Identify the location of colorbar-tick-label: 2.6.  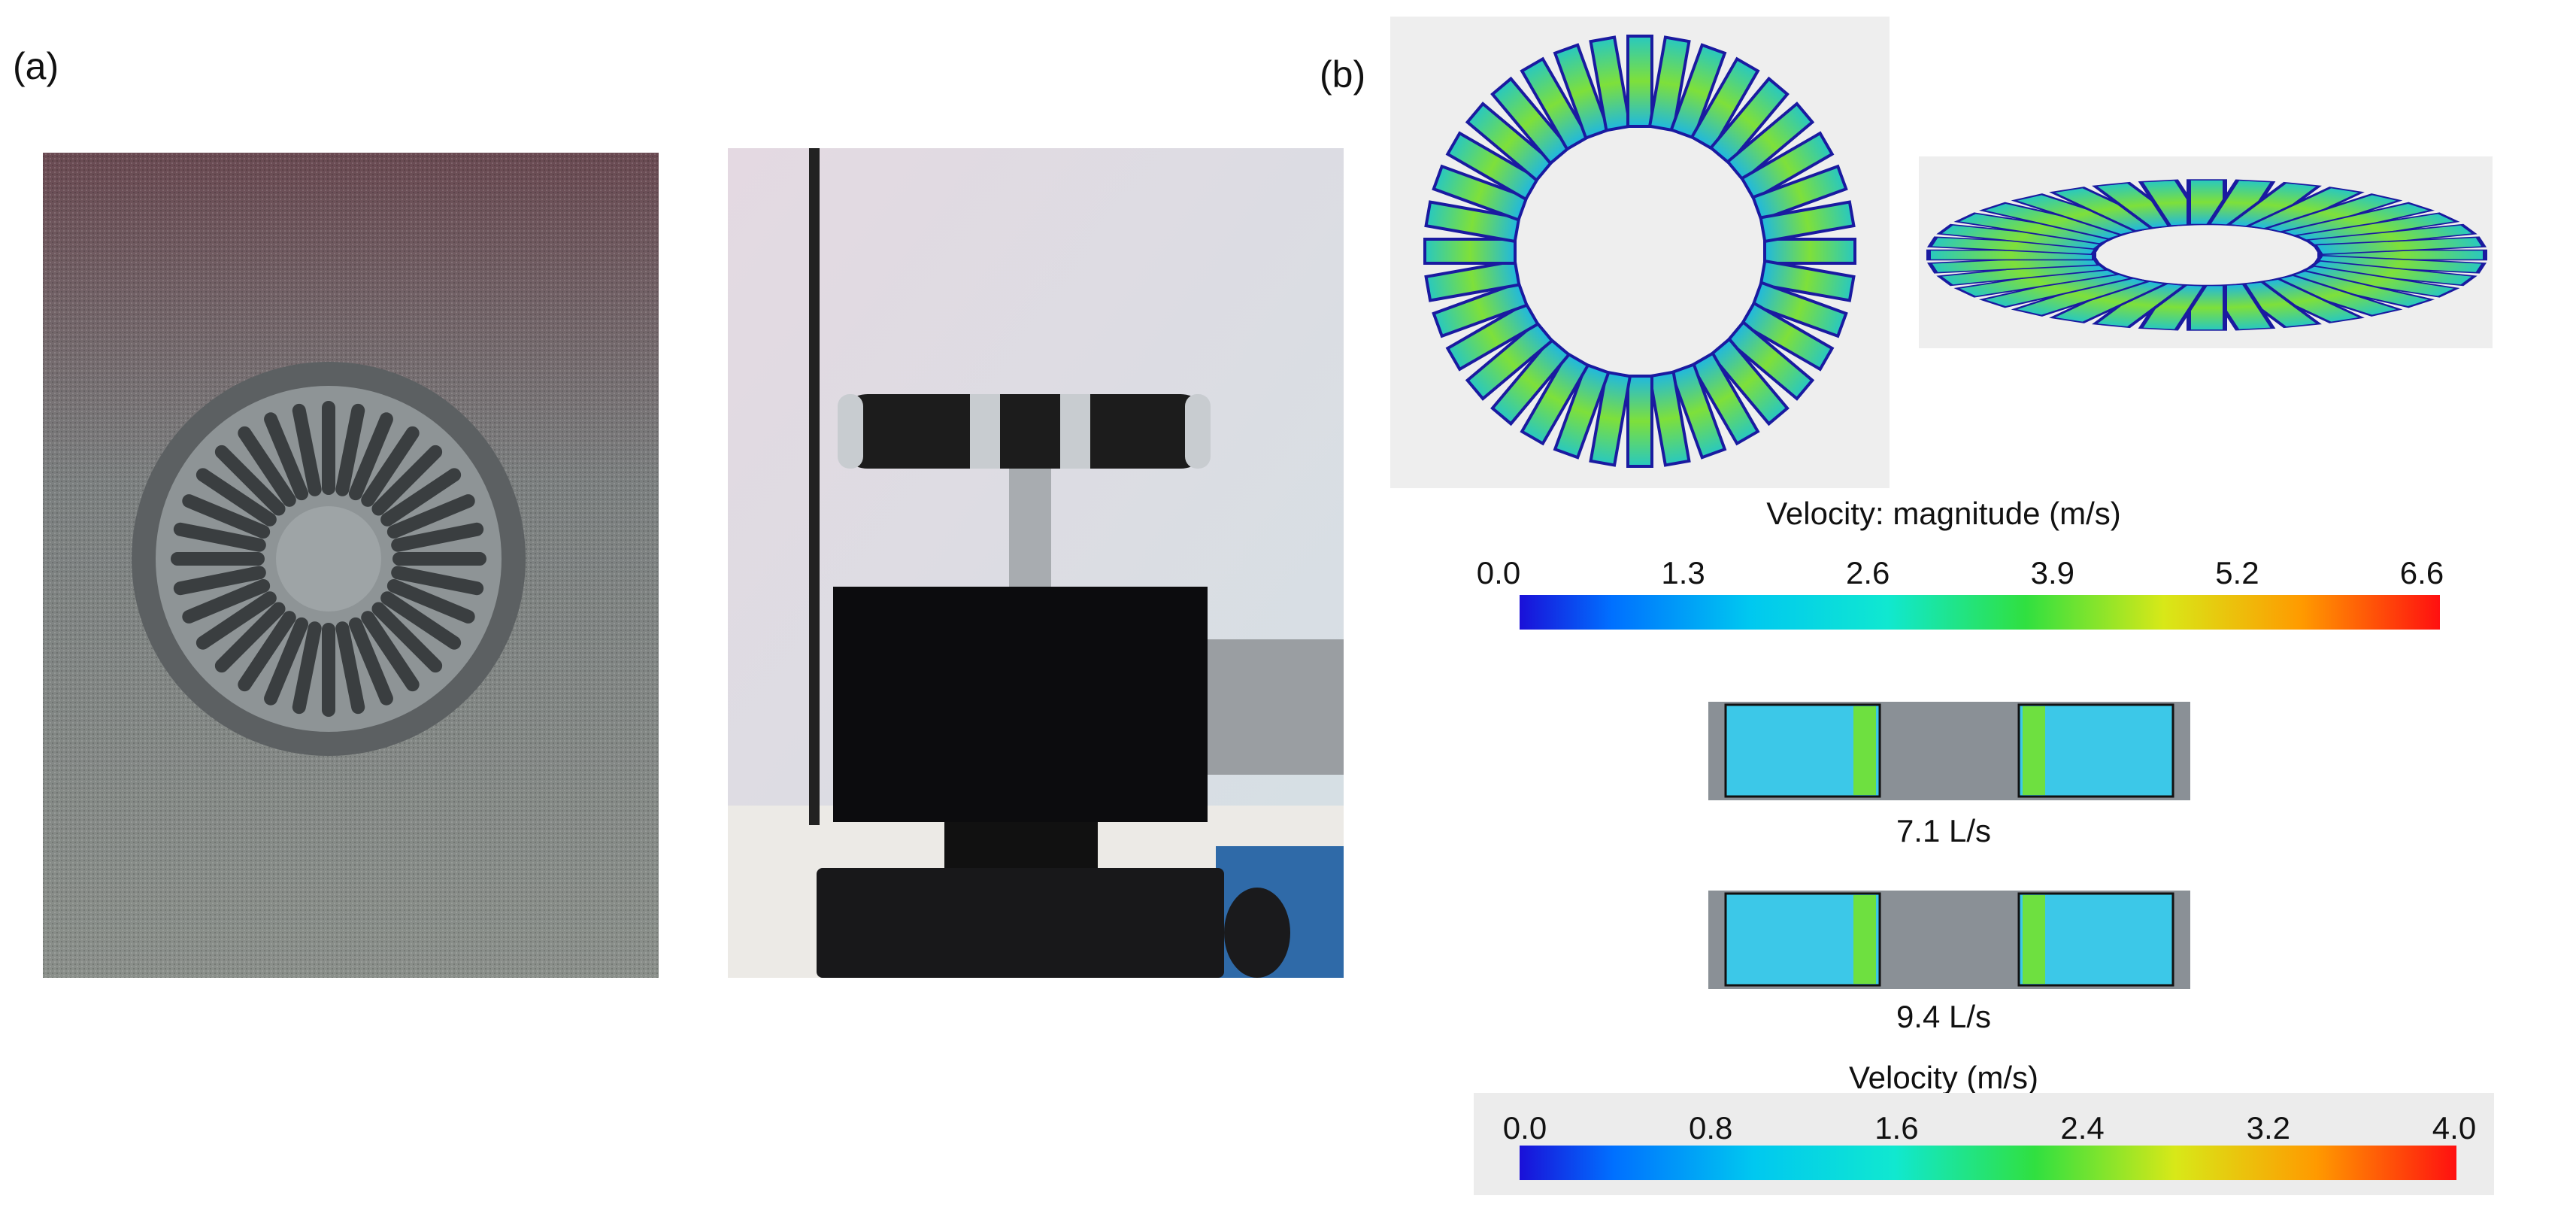
(1868, 572).